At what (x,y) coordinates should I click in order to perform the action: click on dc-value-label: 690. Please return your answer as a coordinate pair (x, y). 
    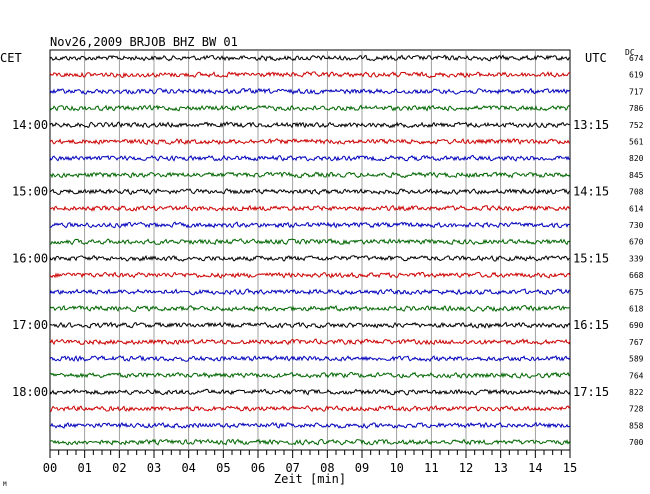
    Looking at the image, I should click on (636, 325).